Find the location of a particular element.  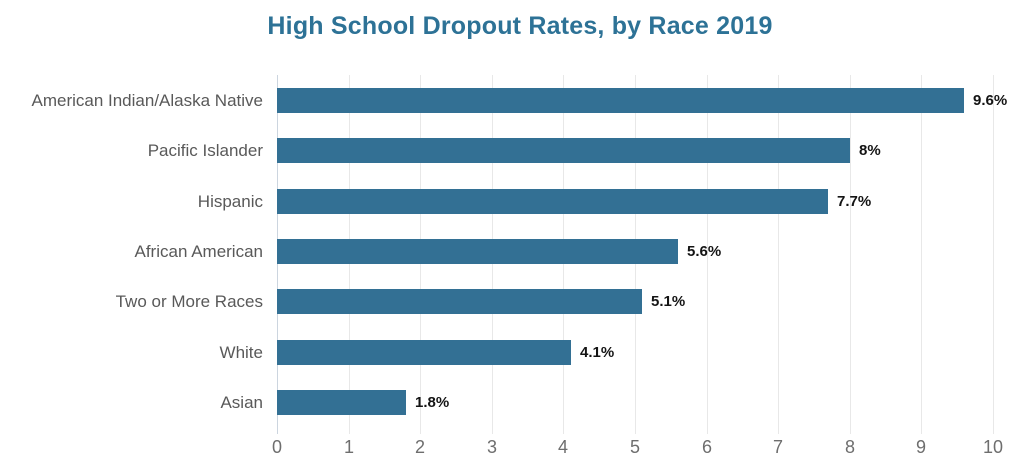

bar-value-label: 9.6% is located at coordinates (990, 100).